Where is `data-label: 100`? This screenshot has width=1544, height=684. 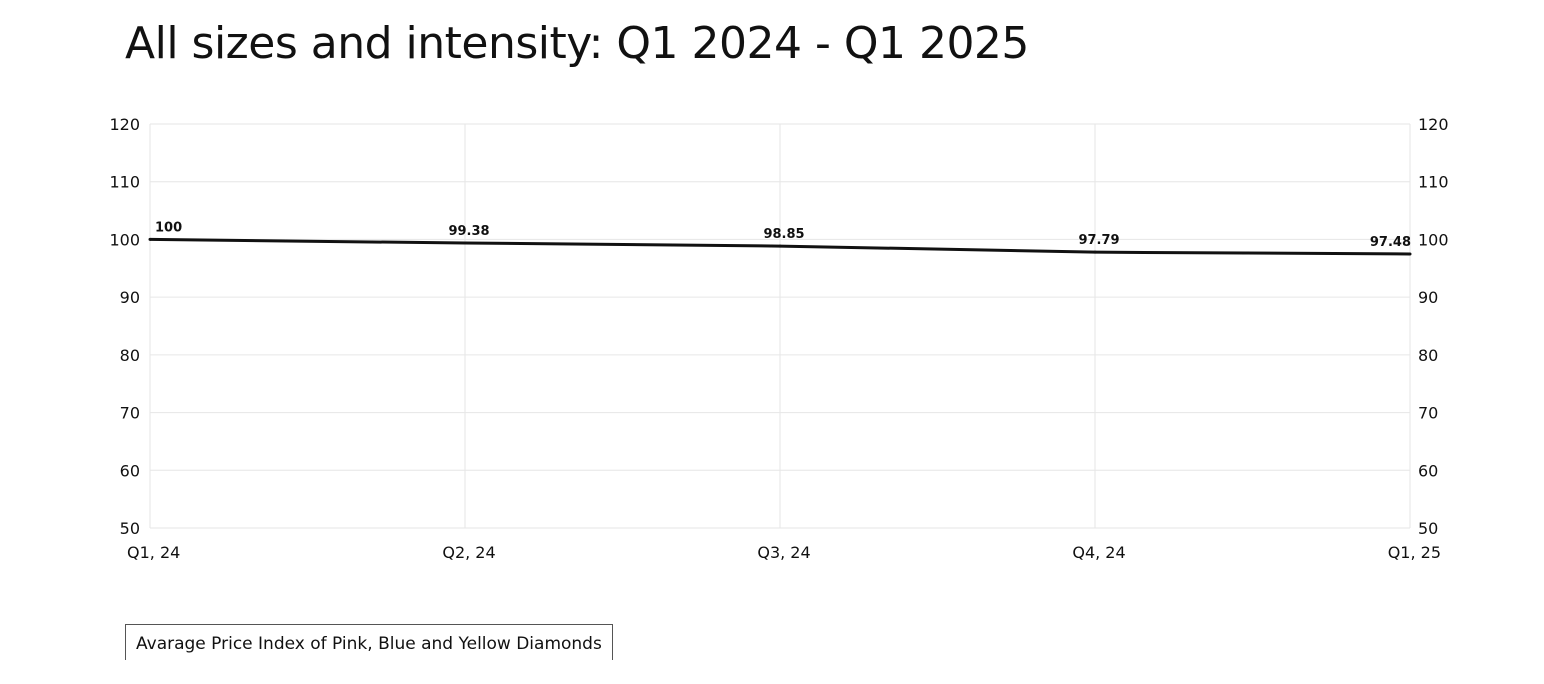
data-label: 100 is located at coordinates (168, 227).